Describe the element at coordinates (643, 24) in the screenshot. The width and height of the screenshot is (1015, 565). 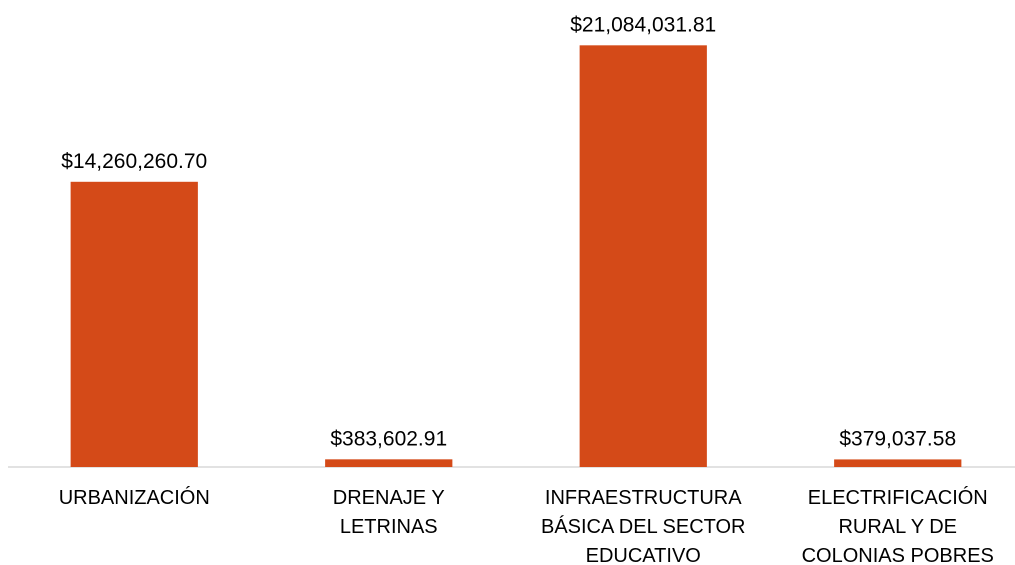
I see `data-label: $21,084,031.81` at that location.